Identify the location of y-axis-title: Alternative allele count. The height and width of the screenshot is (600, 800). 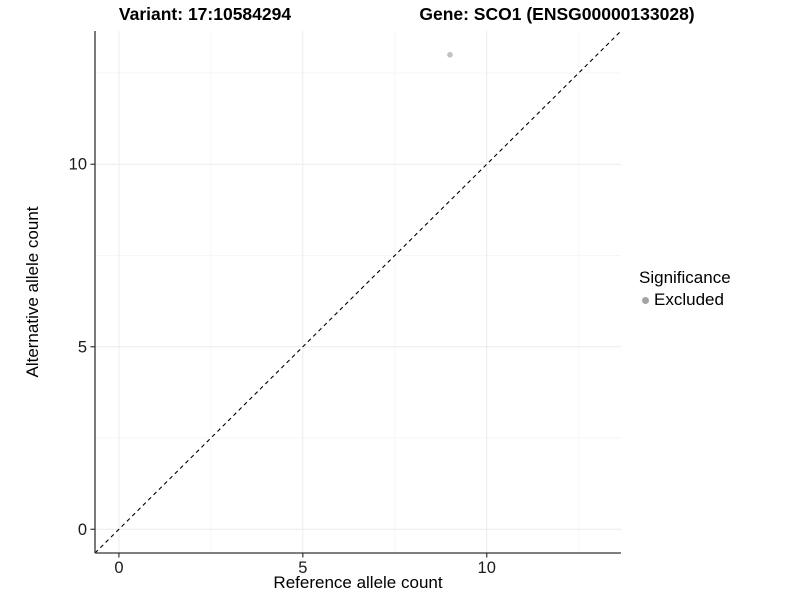
(32, 292).